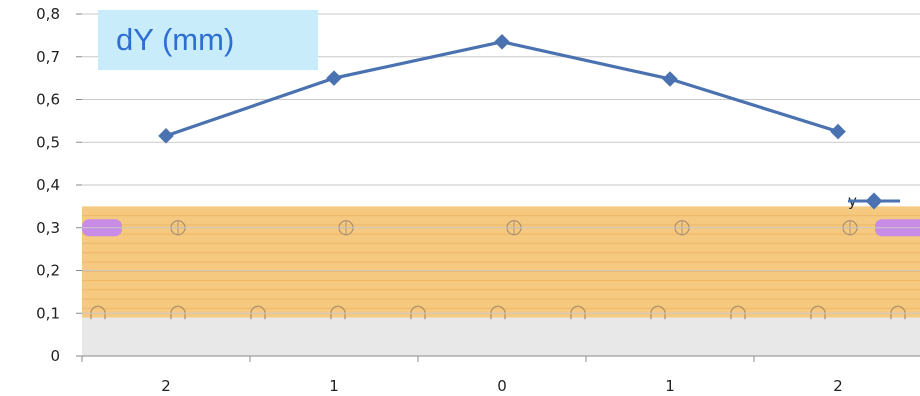 This screenshot has width=920, height=396. I want to click on y-tick-label: 0, so click(55, 356).